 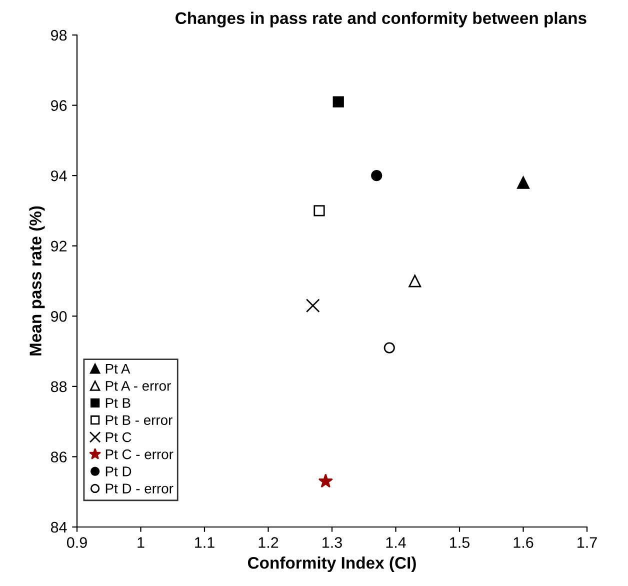 I want to click on x-tick-label: 1.1, so click(x=204, y=542).